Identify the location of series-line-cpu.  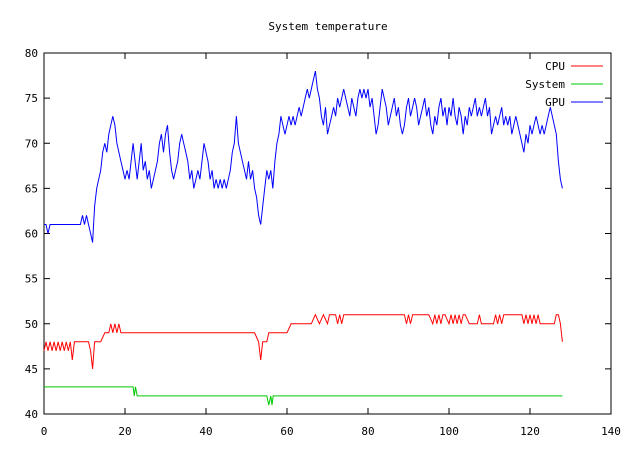
(303, 341).